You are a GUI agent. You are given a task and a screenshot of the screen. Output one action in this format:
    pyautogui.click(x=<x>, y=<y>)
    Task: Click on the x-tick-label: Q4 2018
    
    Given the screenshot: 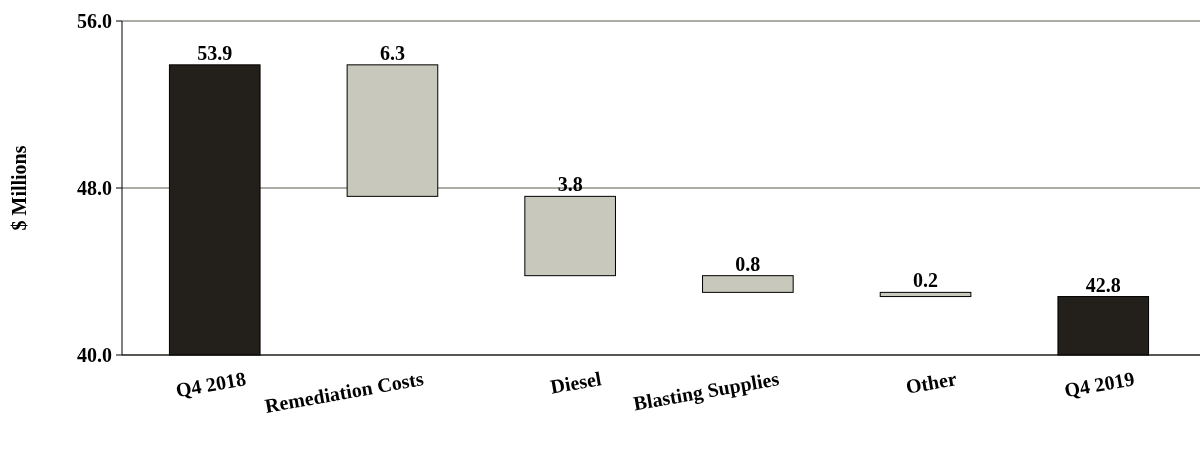 What is the action you would take?
    pyautogui.click(x=211, y=384)
    